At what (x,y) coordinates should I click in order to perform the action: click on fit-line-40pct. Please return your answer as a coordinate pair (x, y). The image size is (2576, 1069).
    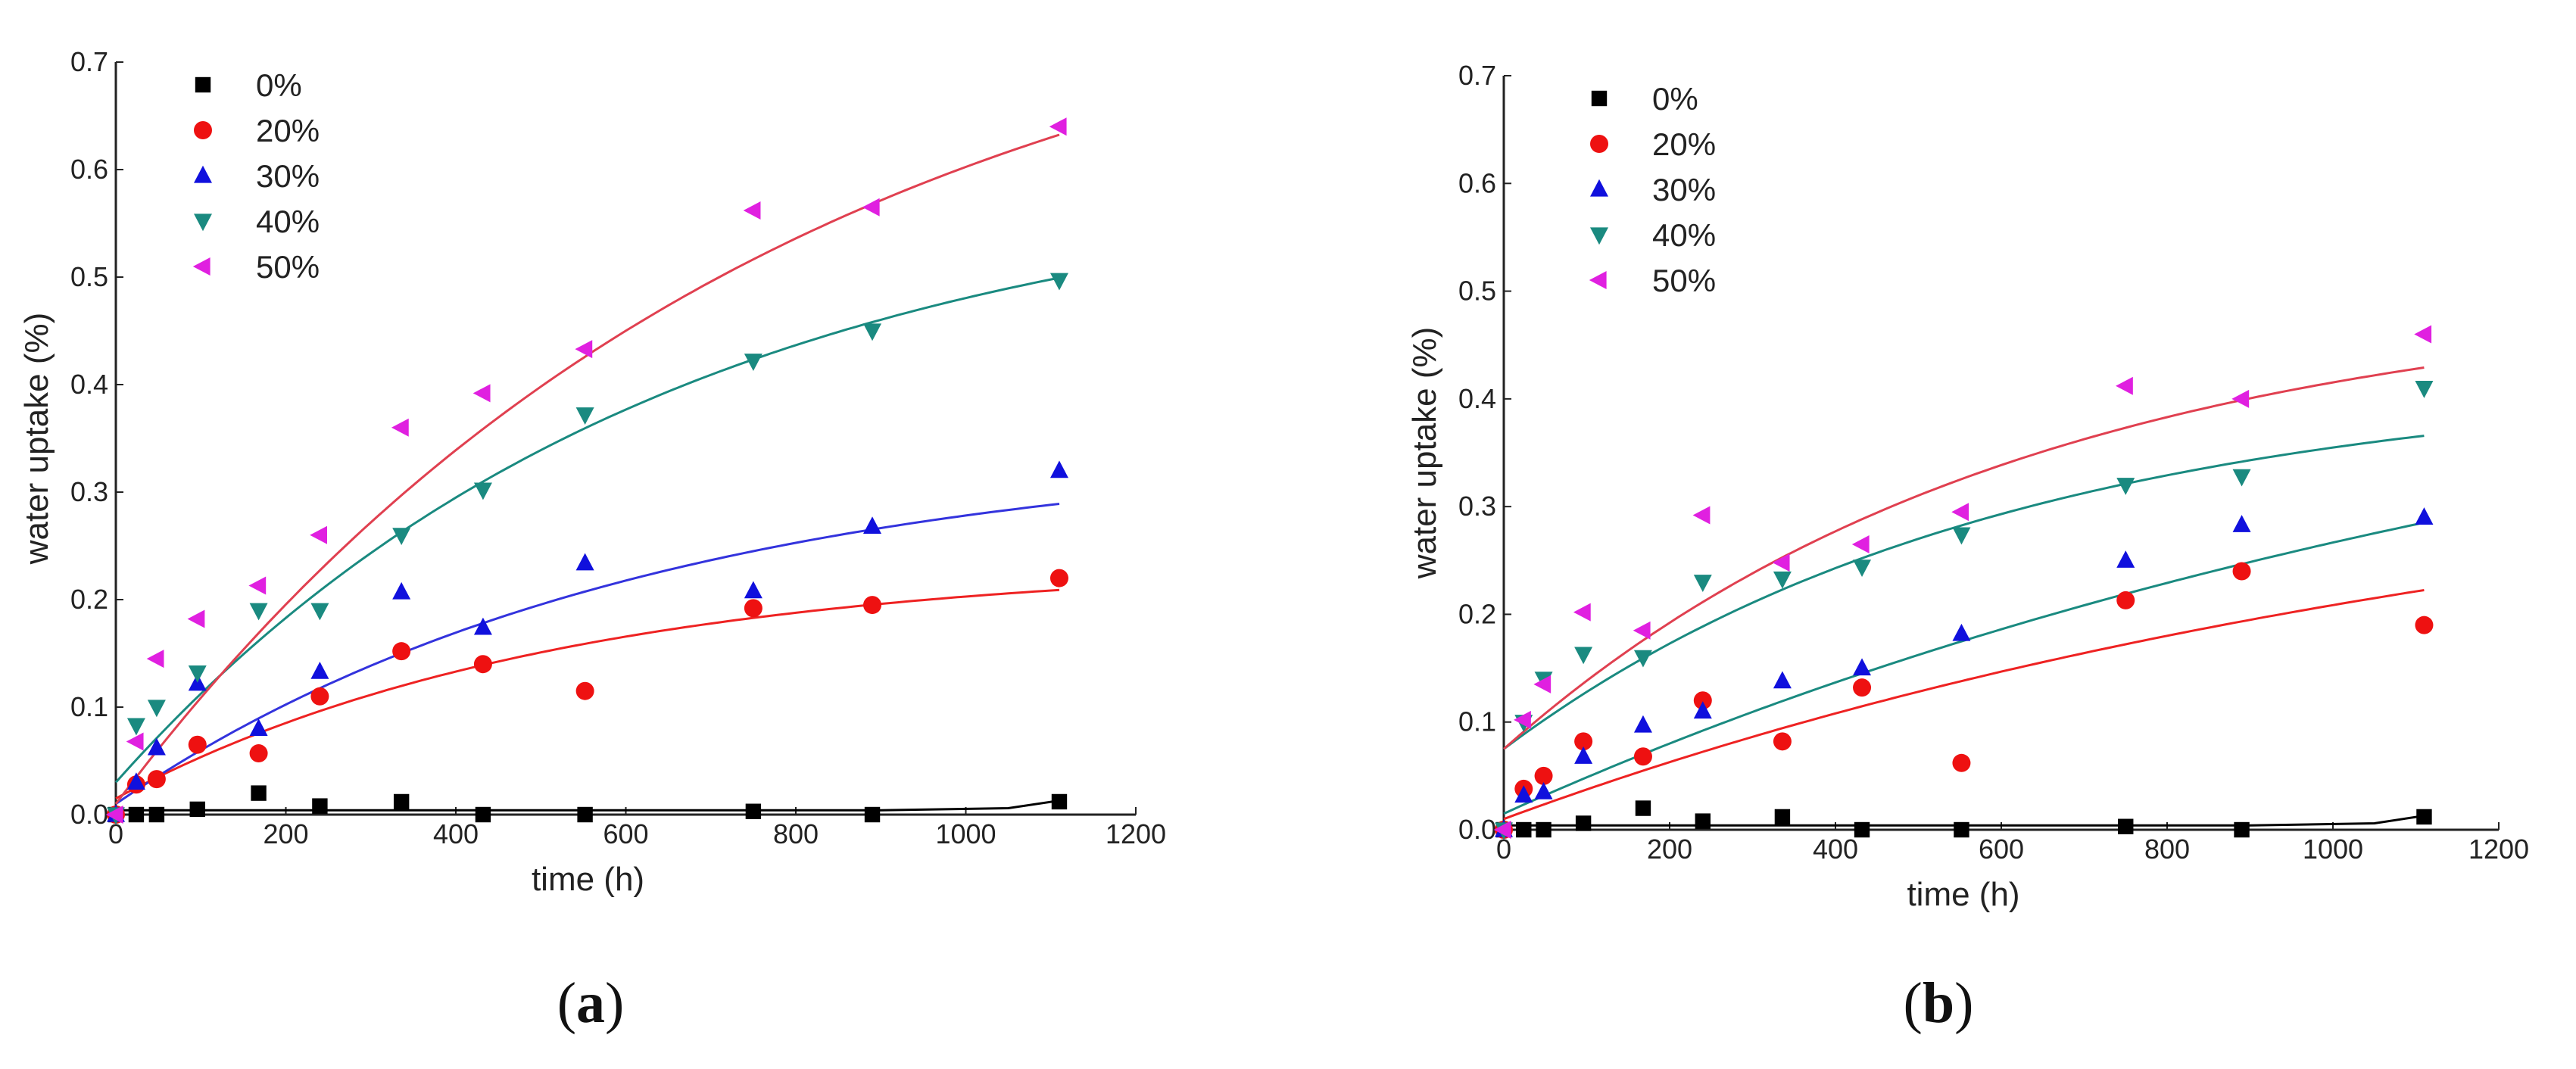
    Looking at the image, I should click on (1964, 592).